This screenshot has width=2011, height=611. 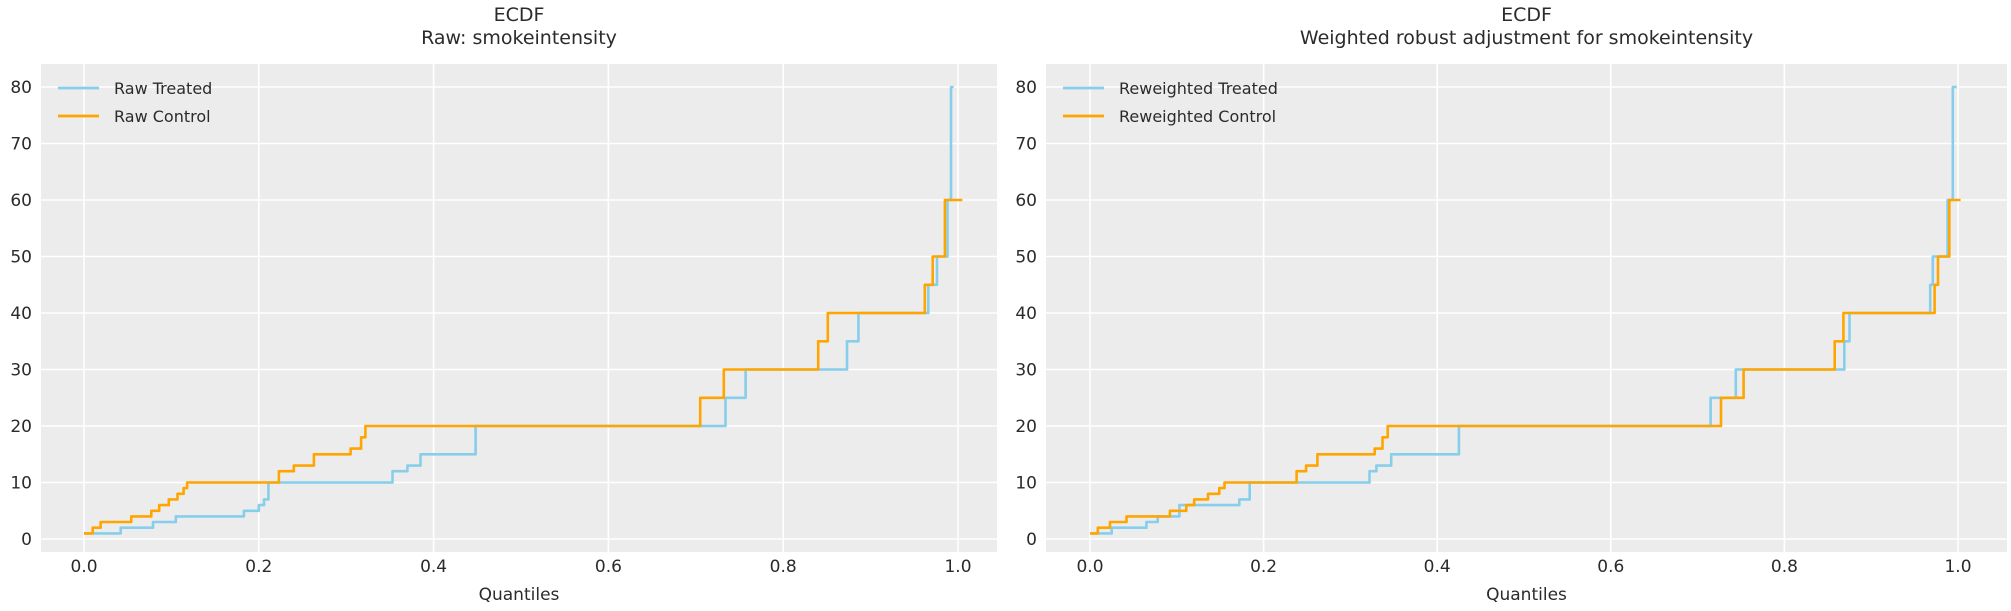 I want to click on legend-label: Reweighted Control, so click(x=1197, y=116).